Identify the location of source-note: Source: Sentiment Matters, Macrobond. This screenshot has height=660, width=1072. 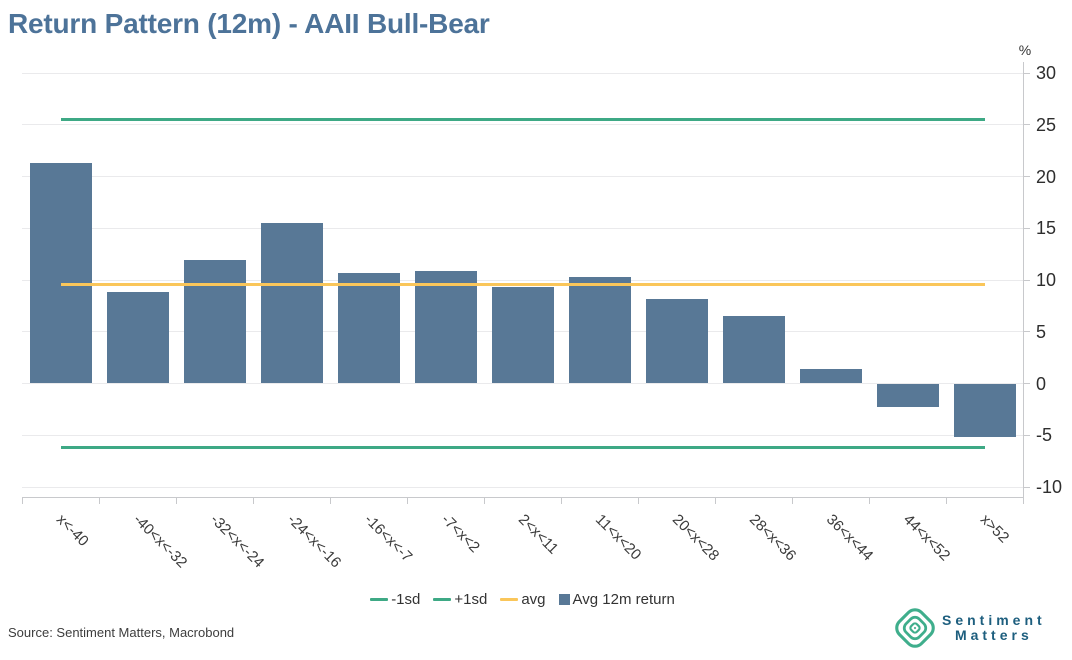
(121, 632).